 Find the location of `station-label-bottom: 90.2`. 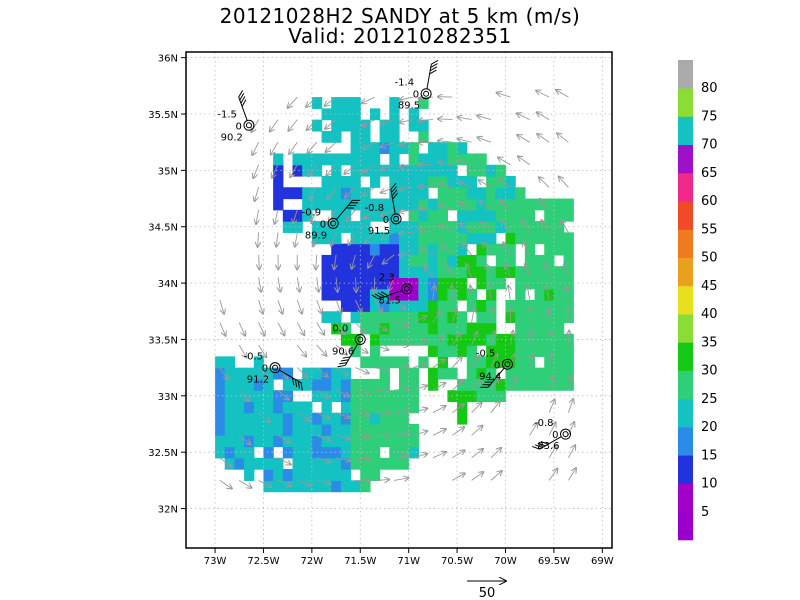

station-label-bottom: 90.2 is located at coordinates (232, 137).